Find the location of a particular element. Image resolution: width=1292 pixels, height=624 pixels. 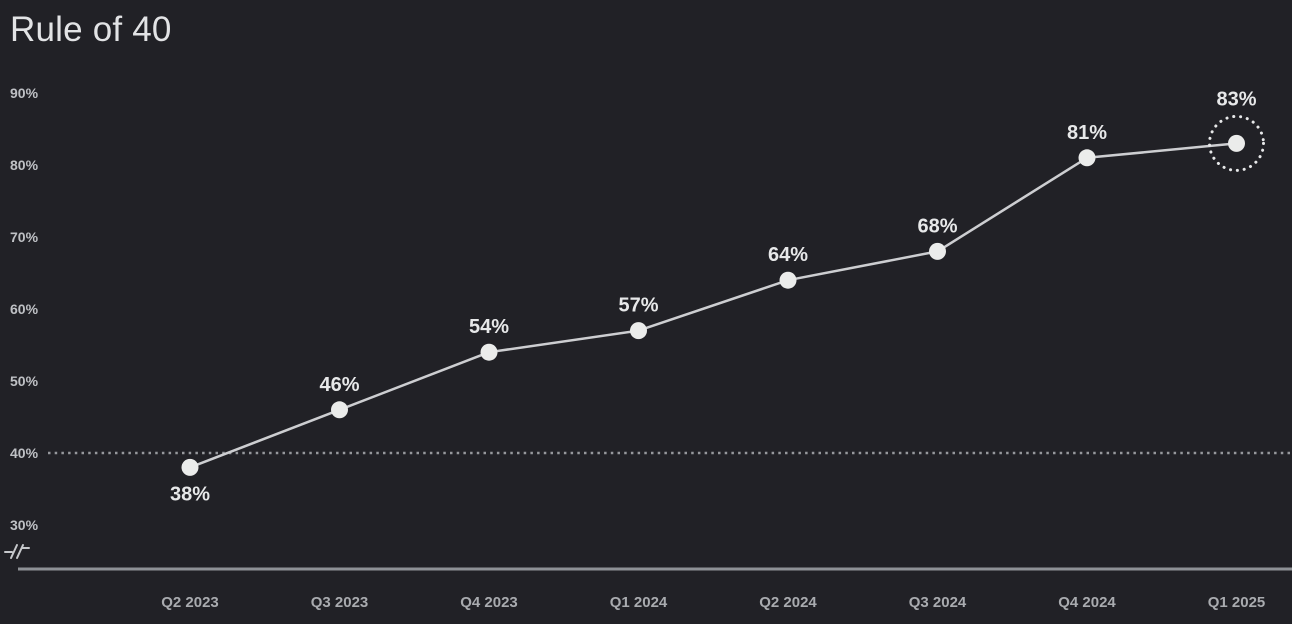

x-axis-label: Q1 2024 is located at coordinates (639, 602).